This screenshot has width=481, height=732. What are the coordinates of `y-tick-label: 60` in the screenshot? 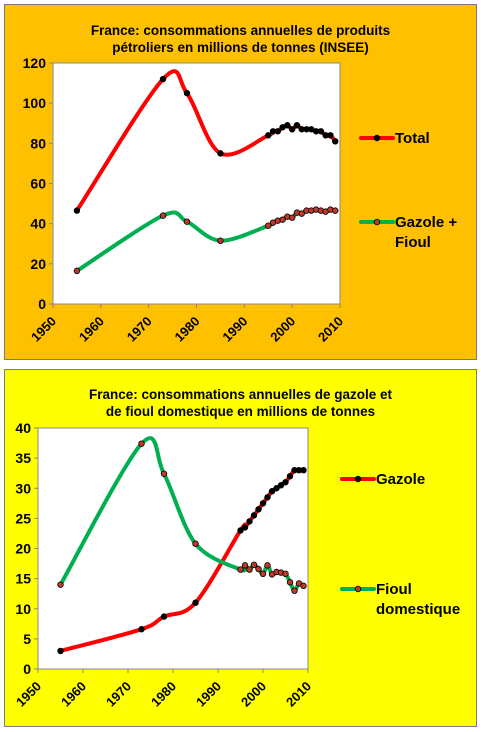 It's located at (38, 184).